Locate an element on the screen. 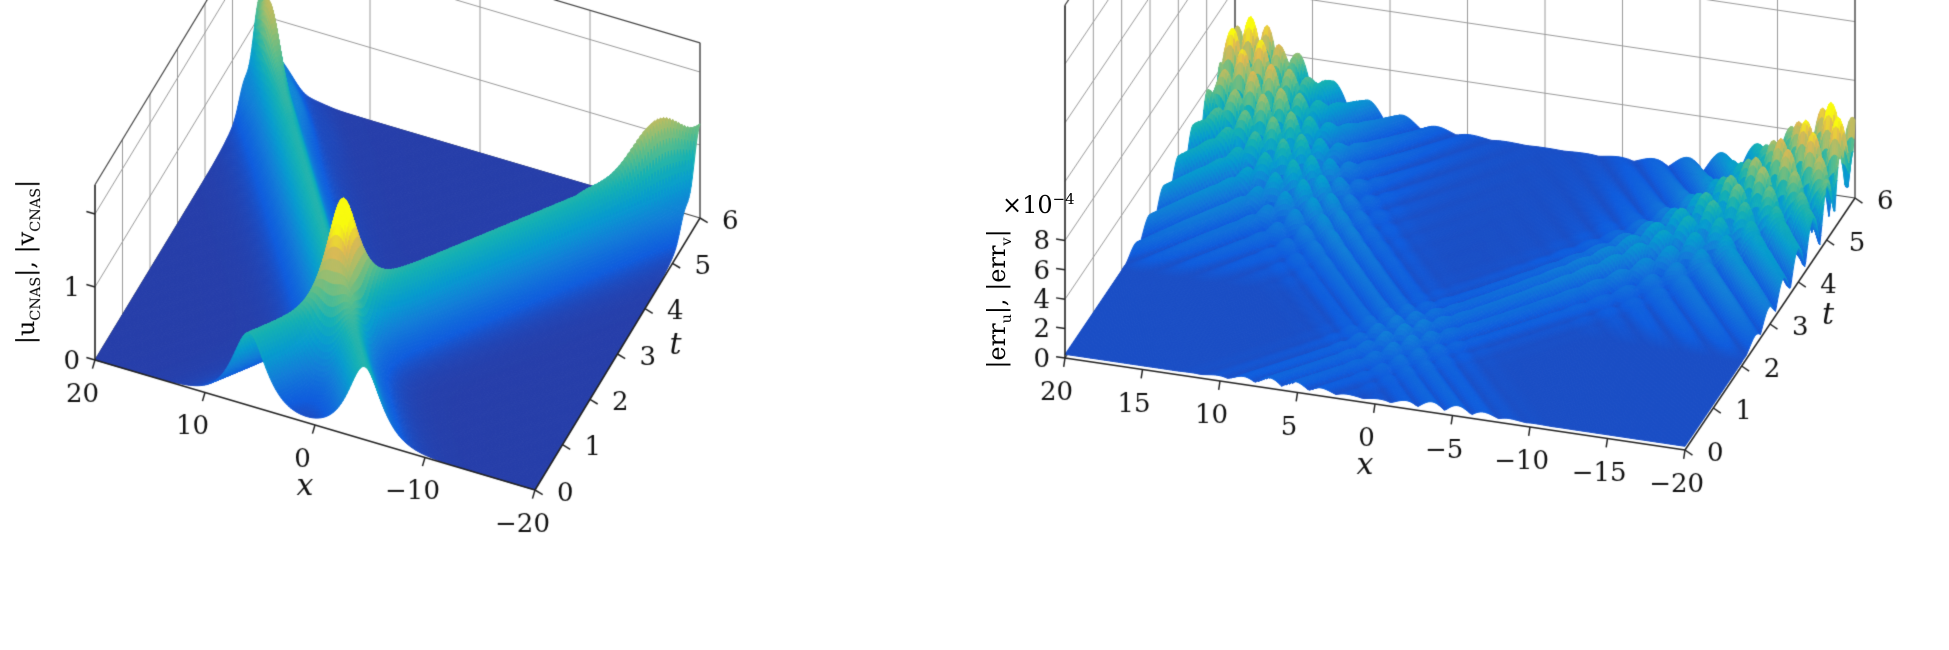 This screenshot has width=1949, height=650. error-z-scale-multiplier: ×10⁻⁴ is located at coordinates (1038, 204).